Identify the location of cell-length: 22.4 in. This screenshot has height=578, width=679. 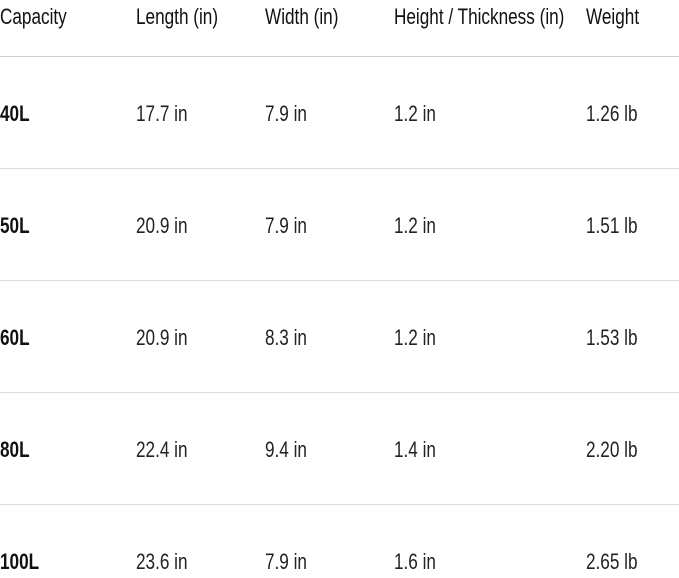
(162, 449).